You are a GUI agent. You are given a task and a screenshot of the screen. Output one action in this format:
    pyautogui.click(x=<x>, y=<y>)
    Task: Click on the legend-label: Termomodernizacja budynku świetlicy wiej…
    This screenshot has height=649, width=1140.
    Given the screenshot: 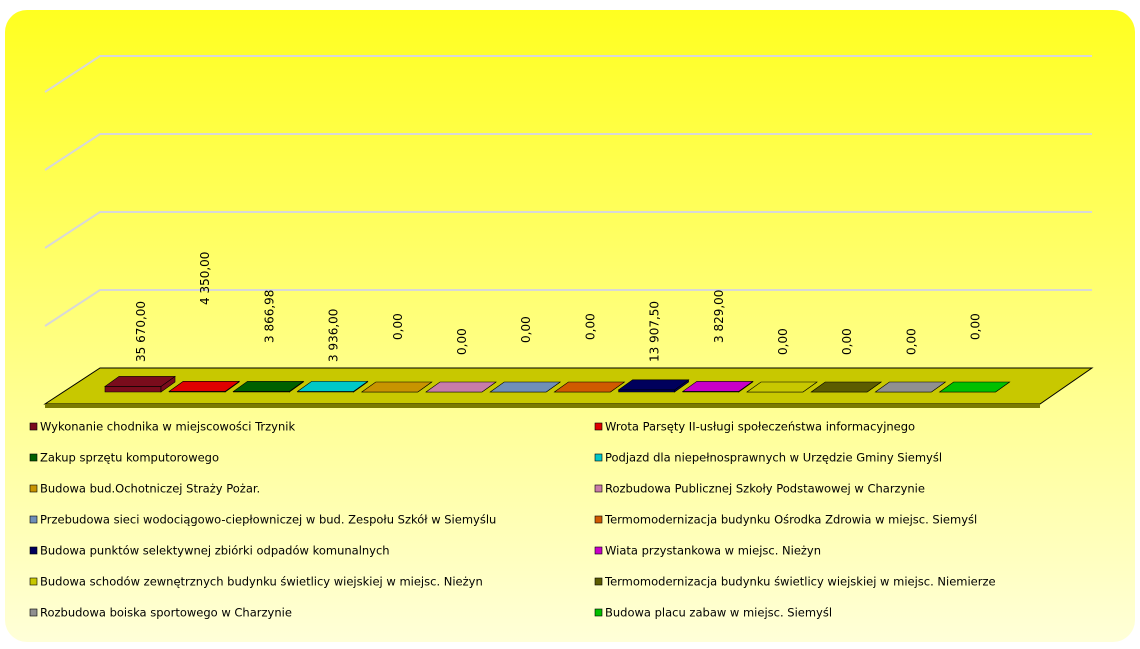 What is the action you would take?
    pyautogui.click(x=800, y=582)
    